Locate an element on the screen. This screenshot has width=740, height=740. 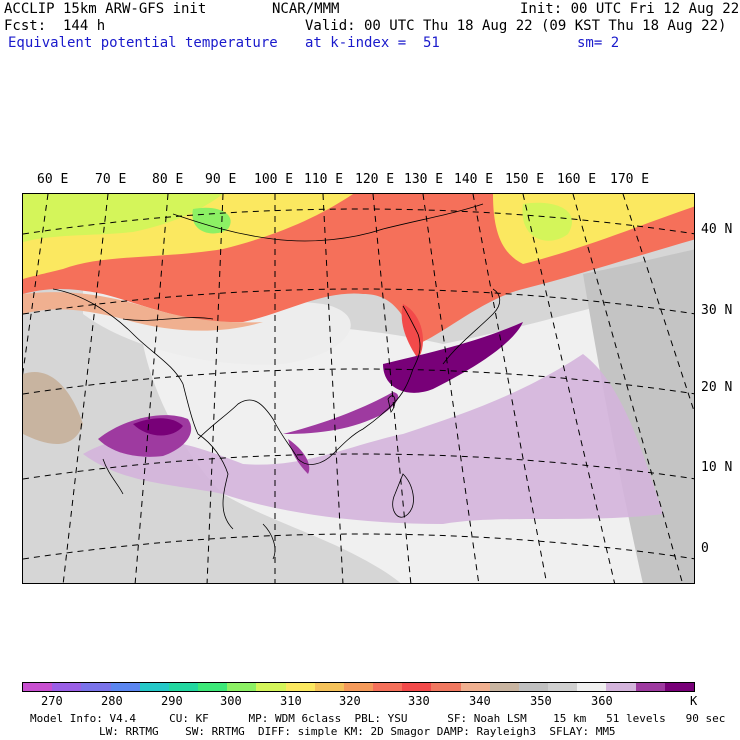
malaysia-coast is located at coordinates (269, 541).